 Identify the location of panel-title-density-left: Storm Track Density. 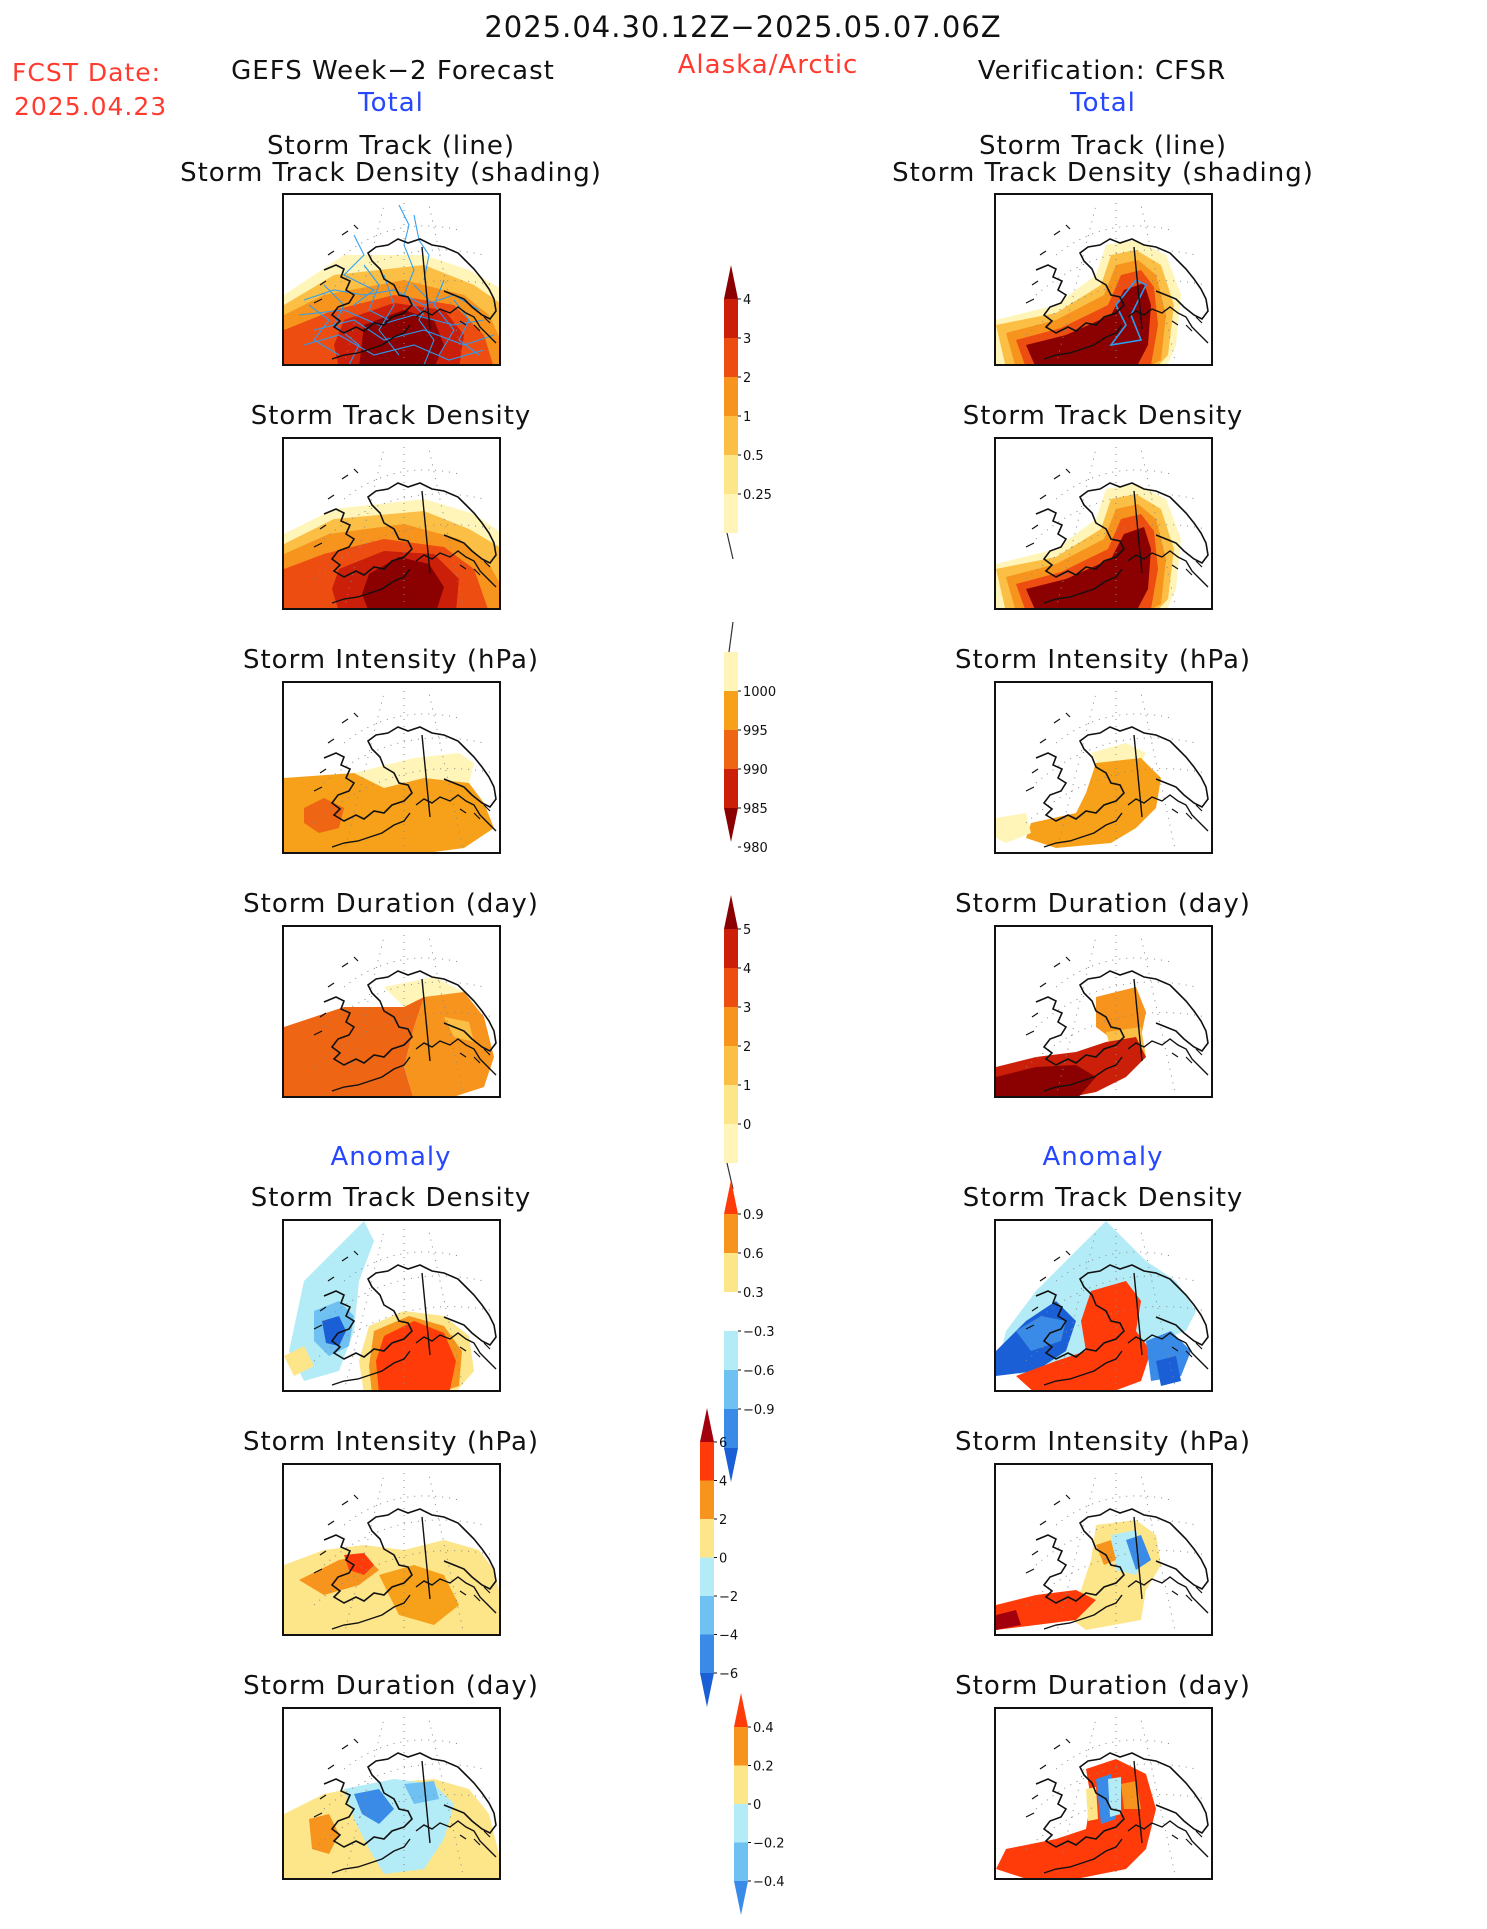
(391, 416).